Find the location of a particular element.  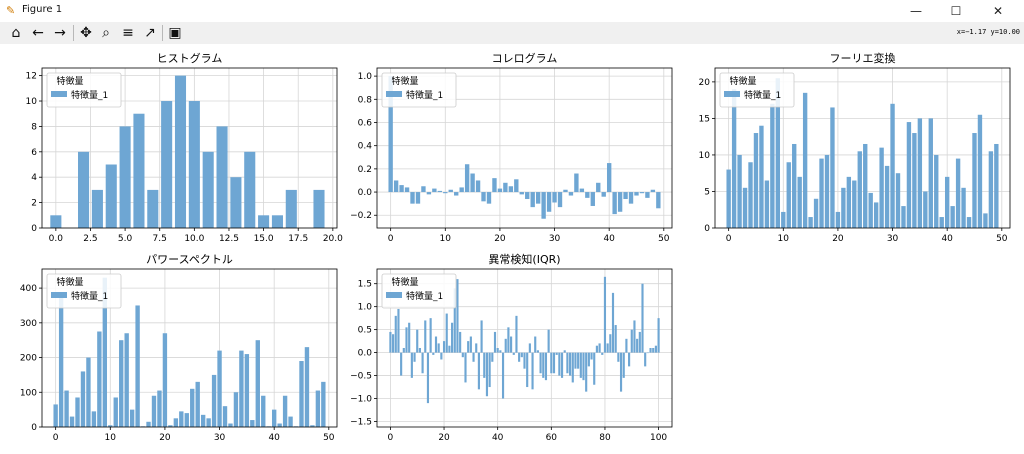

x-tick-label: 20 is located at coordinates (838, 239).